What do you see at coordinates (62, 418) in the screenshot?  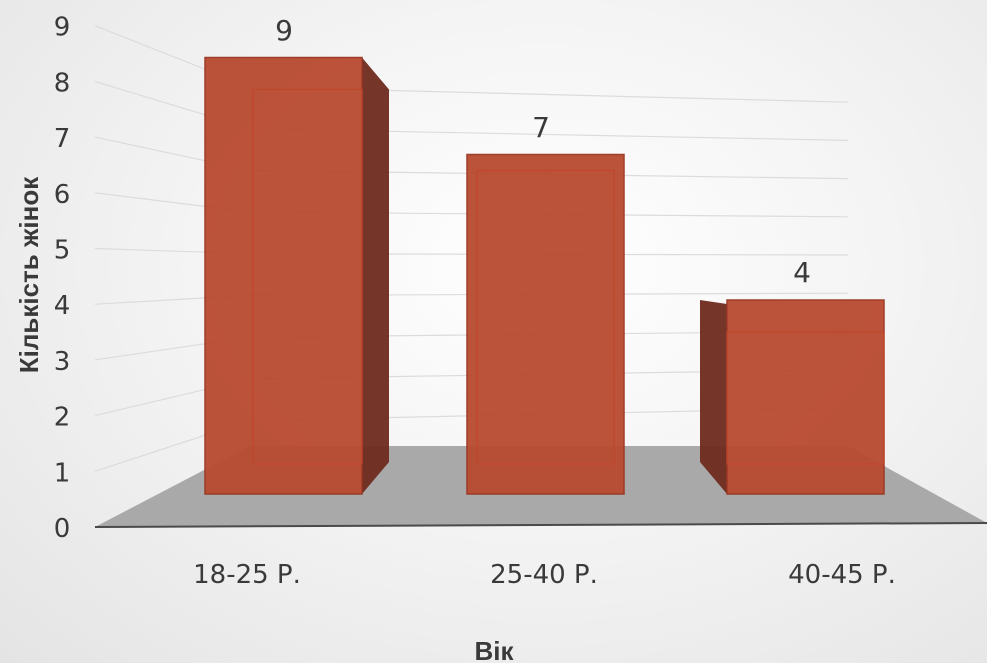 I see `y-tick-label: 2` at bounding box center [62, 418].